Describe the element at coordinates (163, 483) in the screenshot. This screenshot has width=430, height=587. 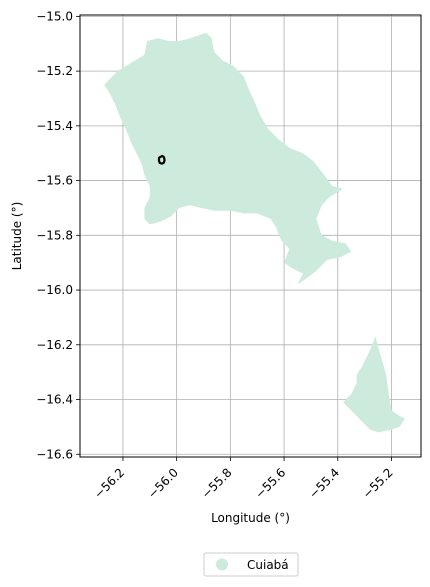
I see `x-tick-label-1: −56.0` at that location.